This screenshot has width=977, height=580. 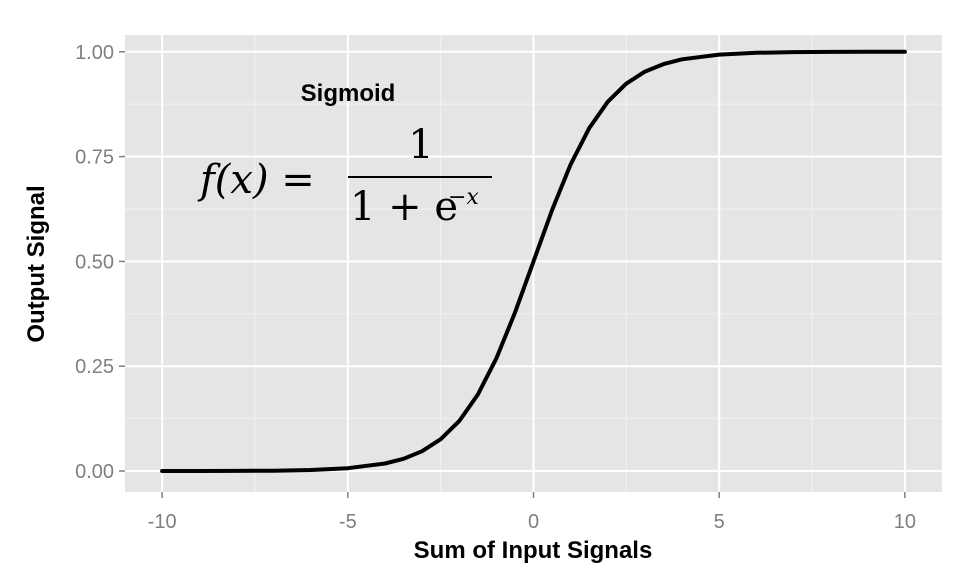 What do you see at coordinates (94, 53) in the screenshot?
I see `y-tick-label: 1.00` at bounding box center [94, 53].